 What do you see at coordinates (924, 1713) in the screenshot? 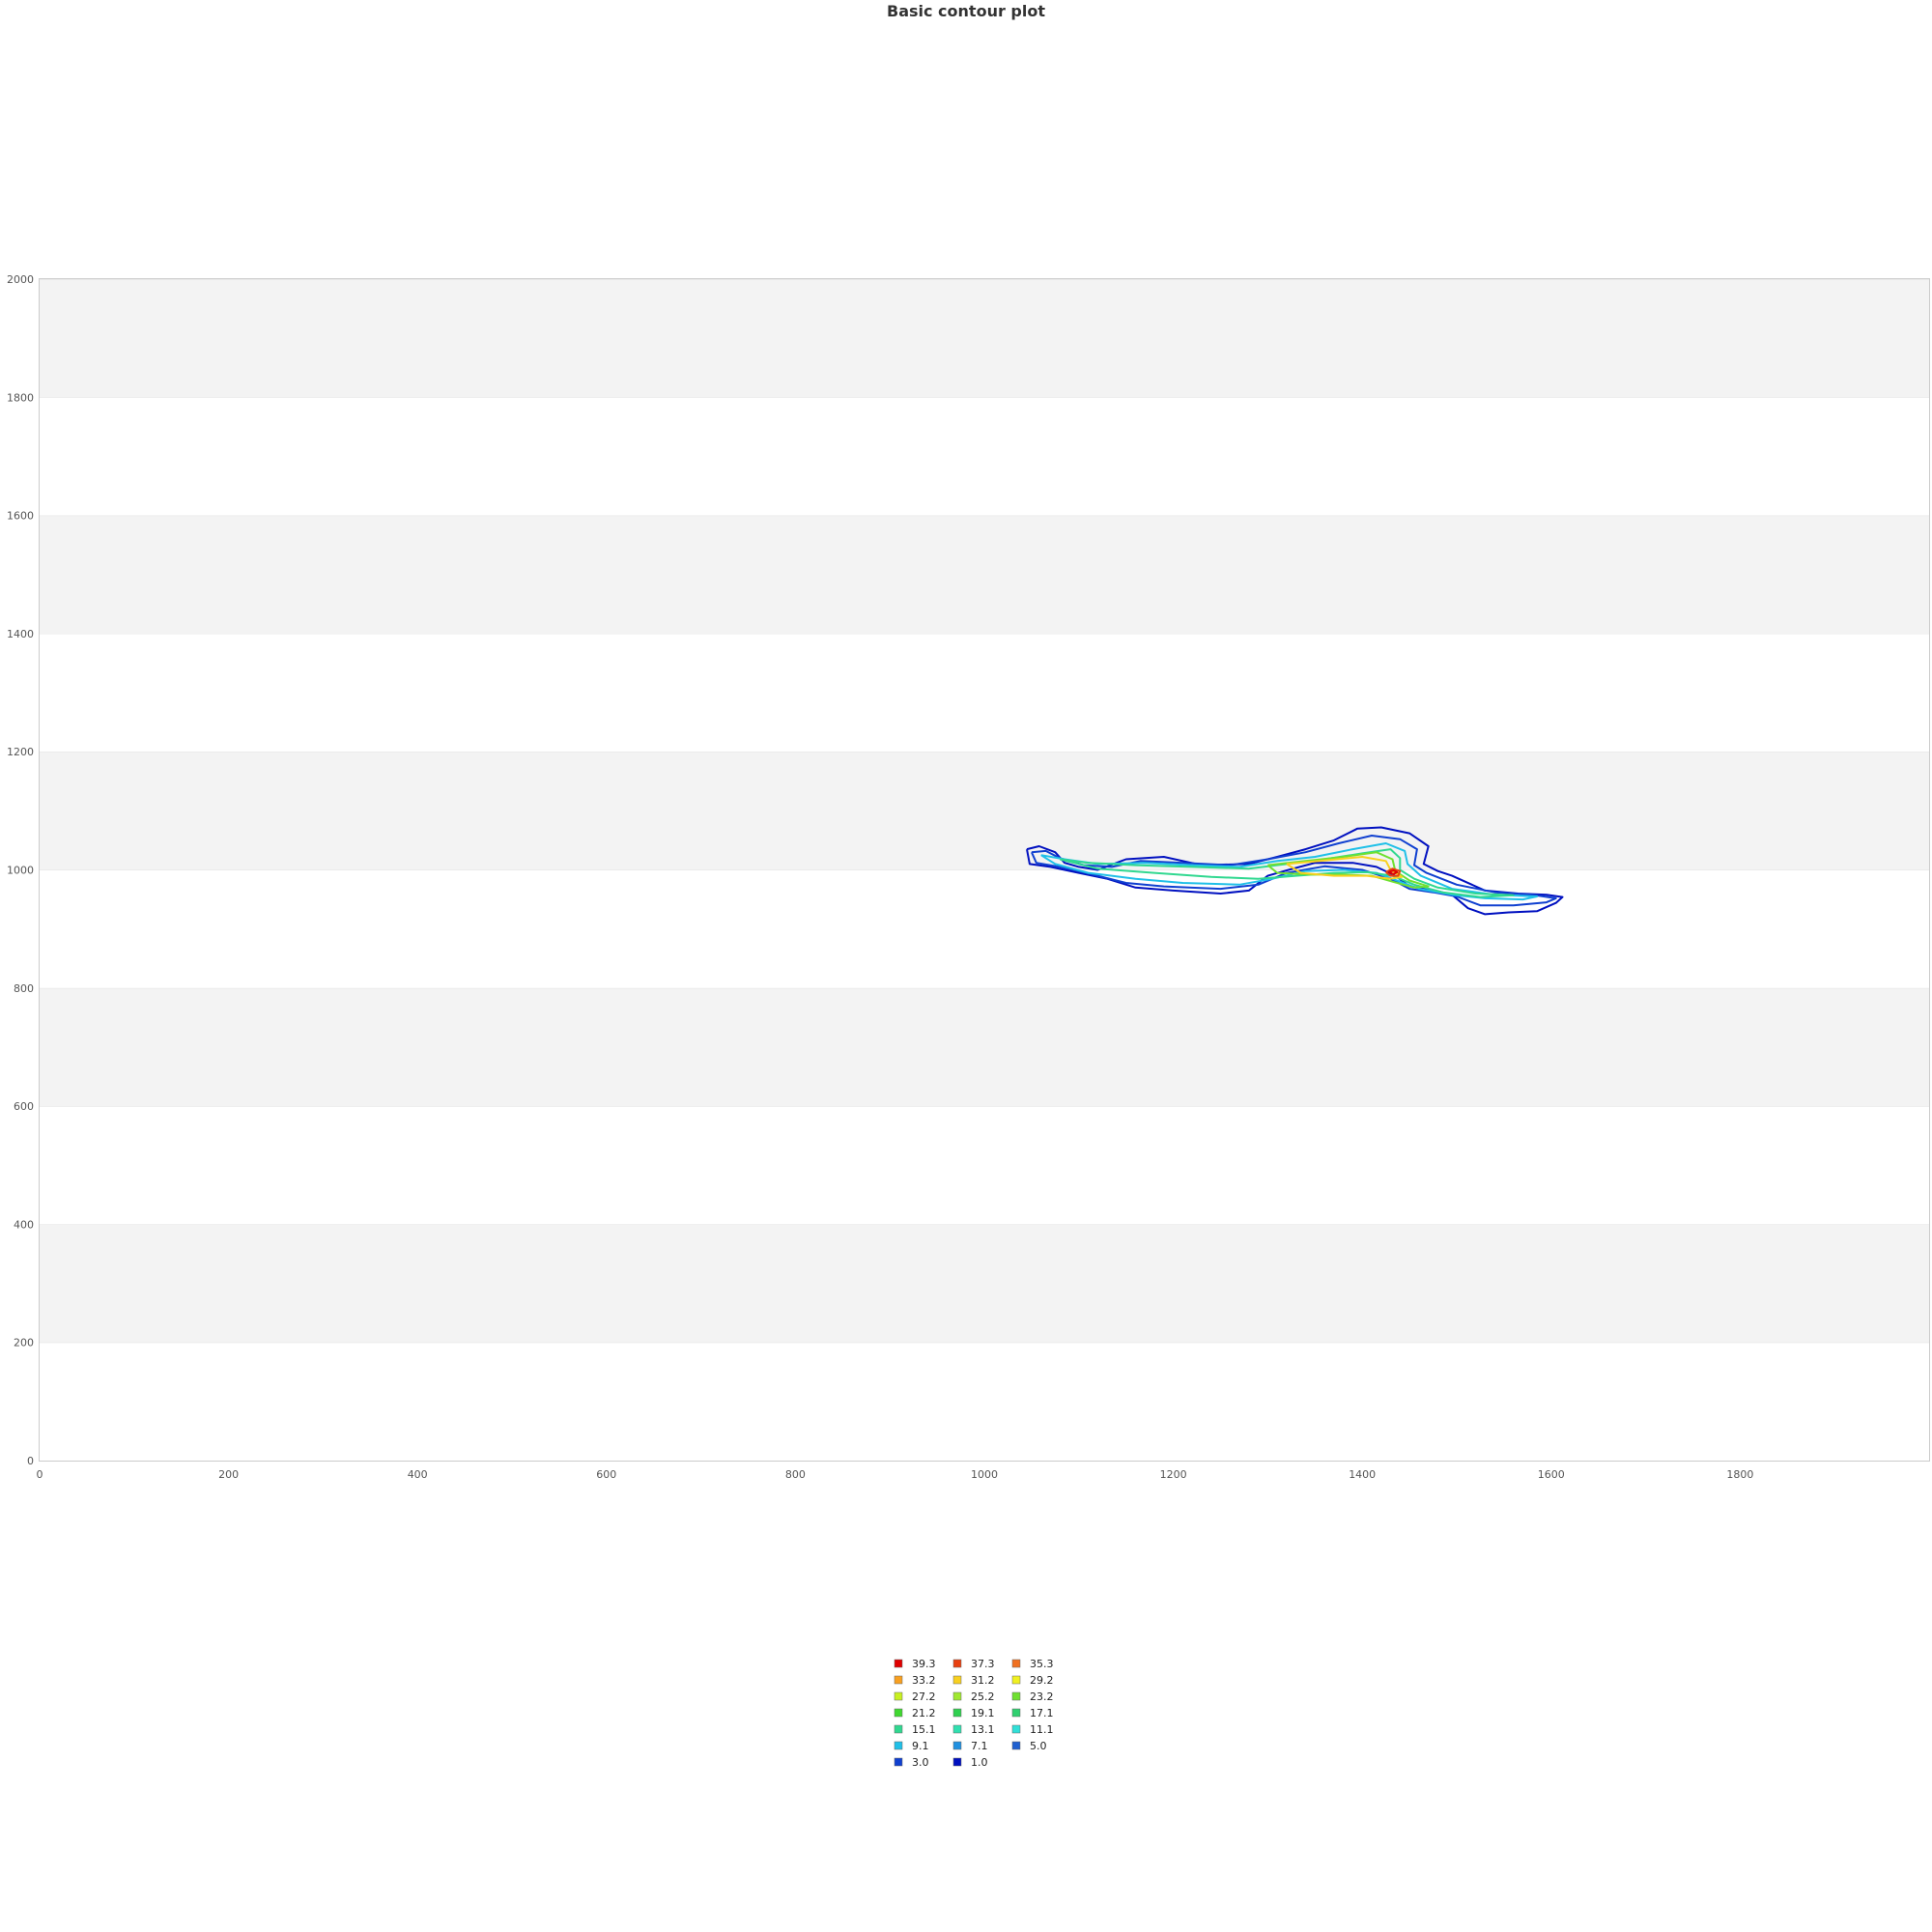
I see `legend-label: 21.2` at bounding box center [924, 1713].